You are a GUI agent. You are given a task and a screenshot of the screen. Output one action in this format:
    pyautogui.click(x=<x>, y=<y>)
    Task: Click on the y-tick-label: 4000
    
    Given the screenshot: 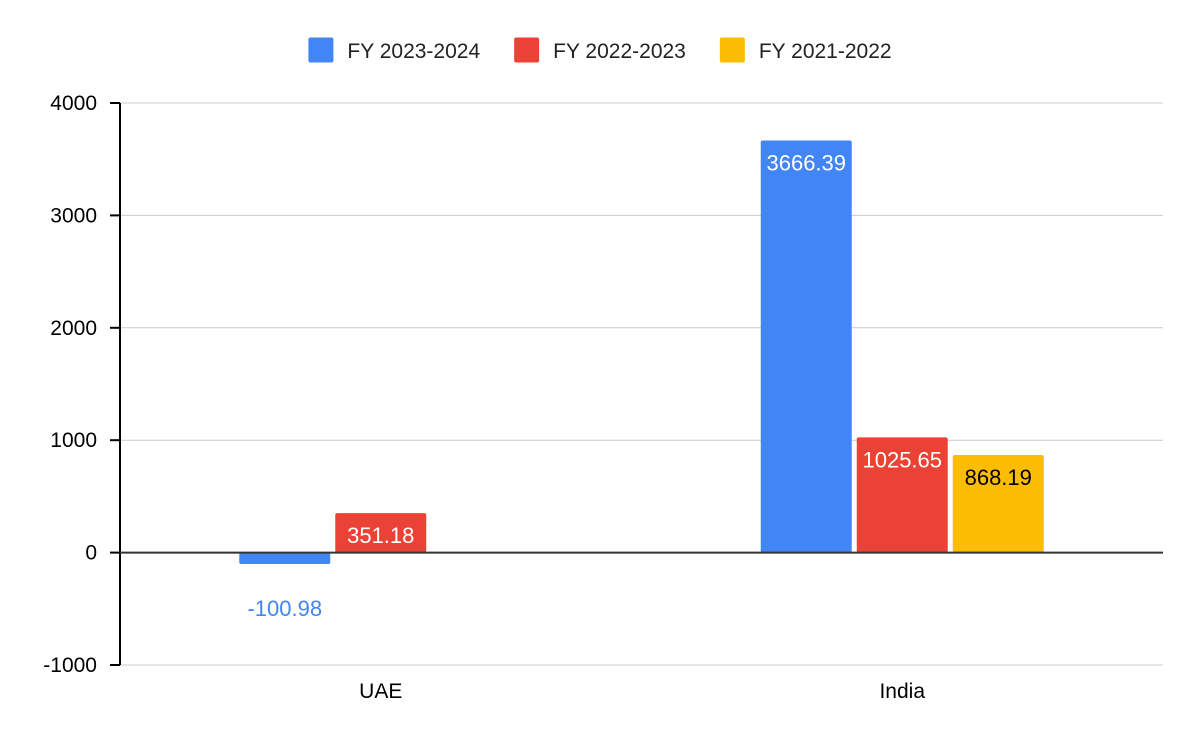 What is the action you would take?
    pyautogui.click(x=73, y=103)
    